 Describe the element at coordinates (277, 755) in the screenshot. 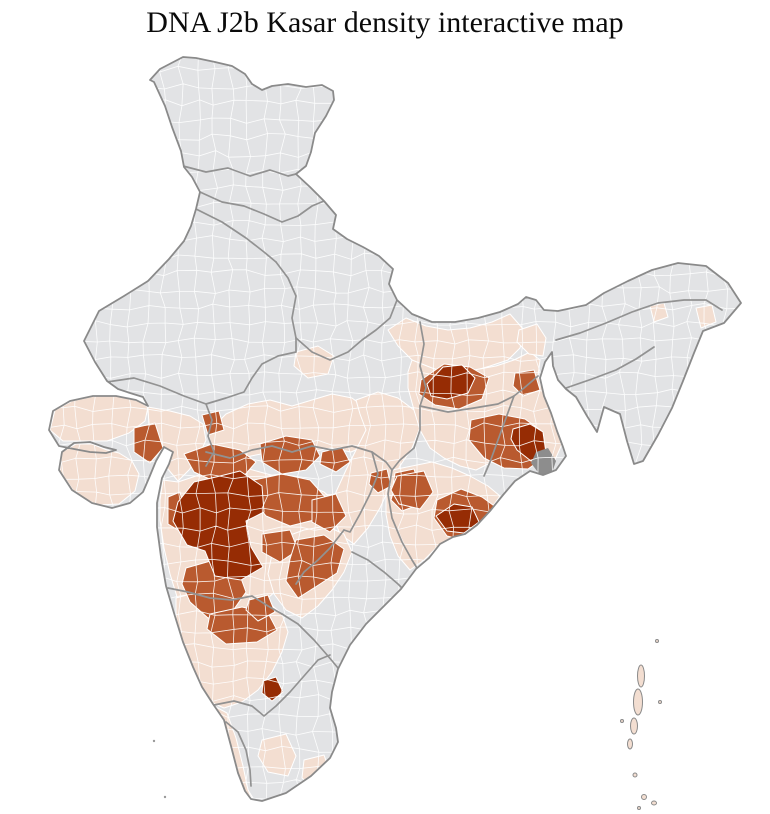

I see `district-region-tamilnadu-central` at that location.